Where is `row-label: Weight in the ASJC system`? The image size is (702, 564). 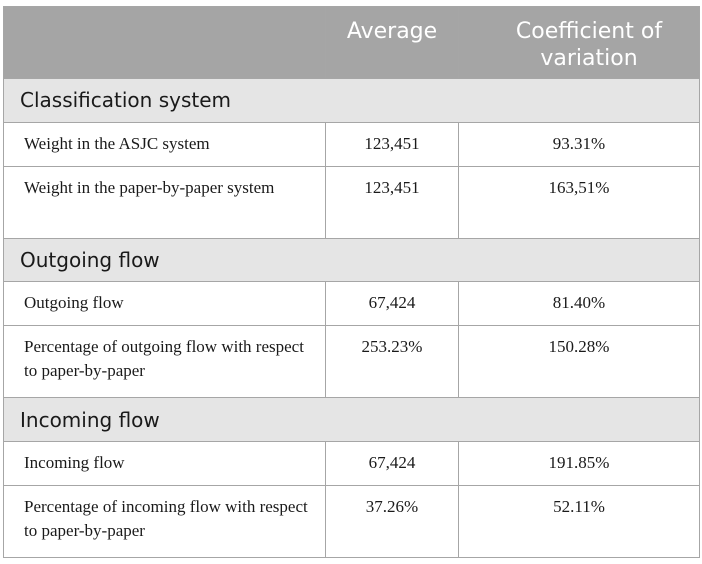 row-label: Weight in the ASJC system is located at coordinates (164, 144).